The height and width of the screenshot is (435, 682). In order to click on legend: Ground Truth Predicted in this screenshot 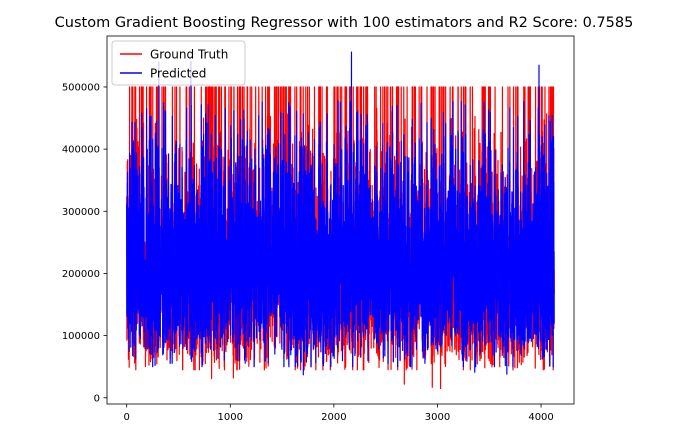, I will do `click(178, 63)`.